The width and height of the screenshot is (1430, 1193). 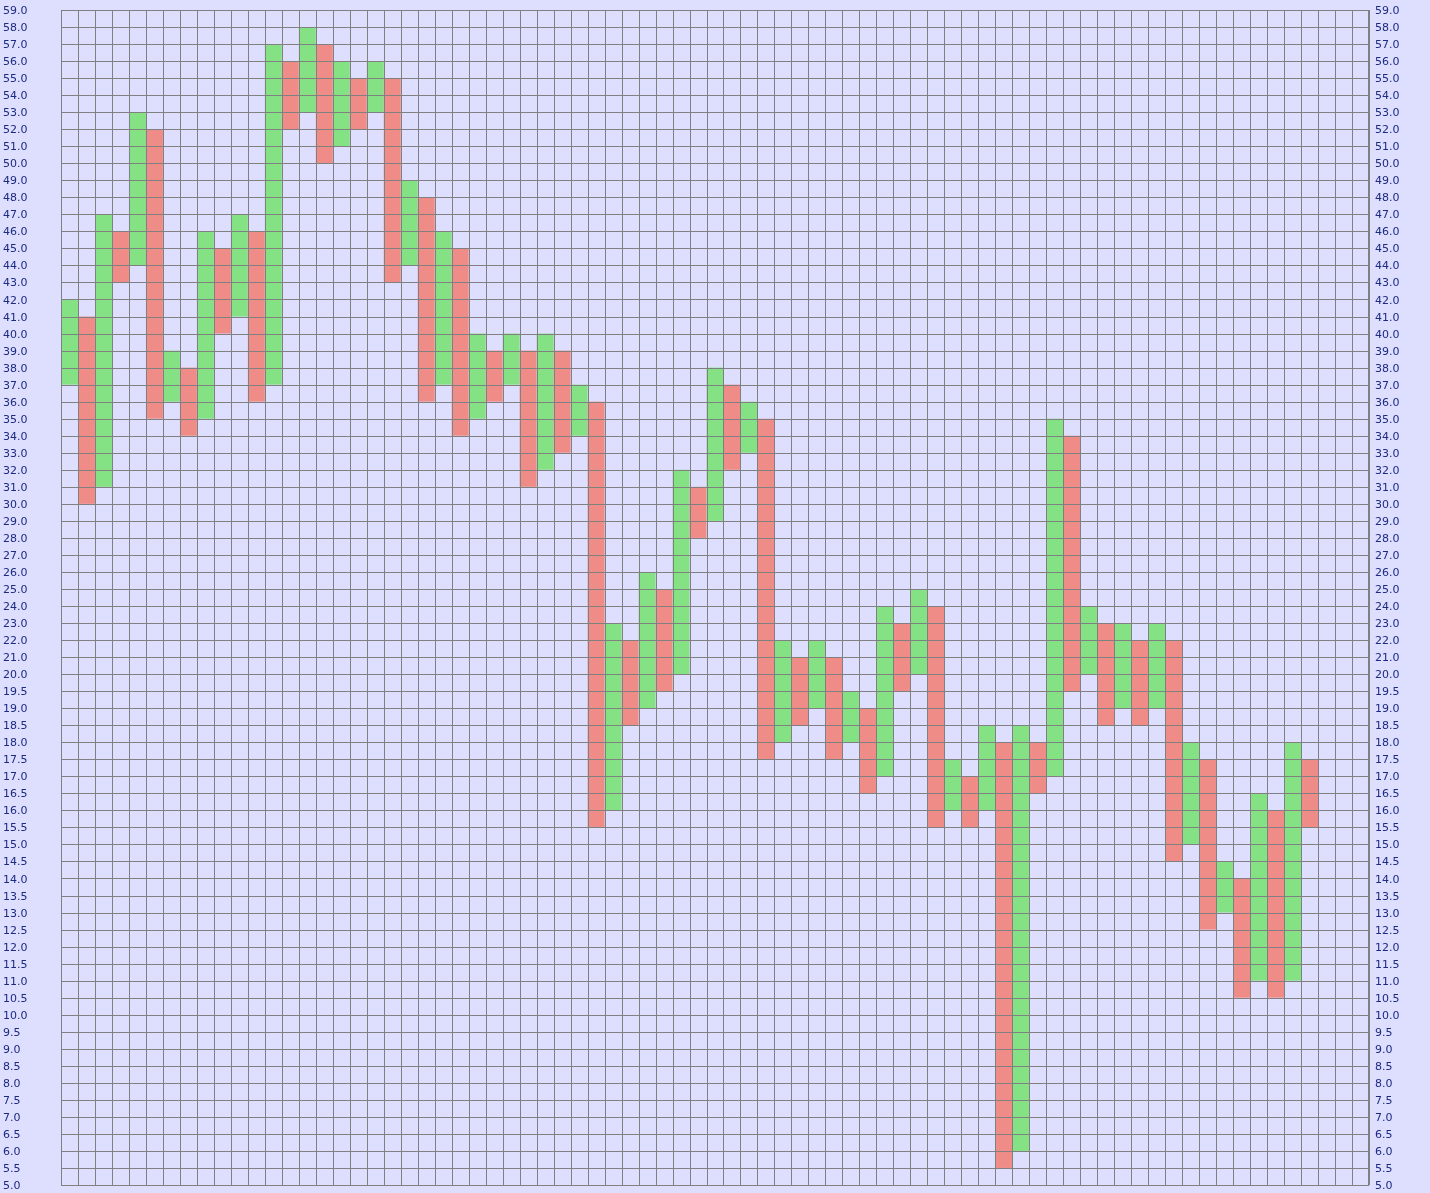 I want to click on y-tick-label: 47.0, so click(x=15, y=215).